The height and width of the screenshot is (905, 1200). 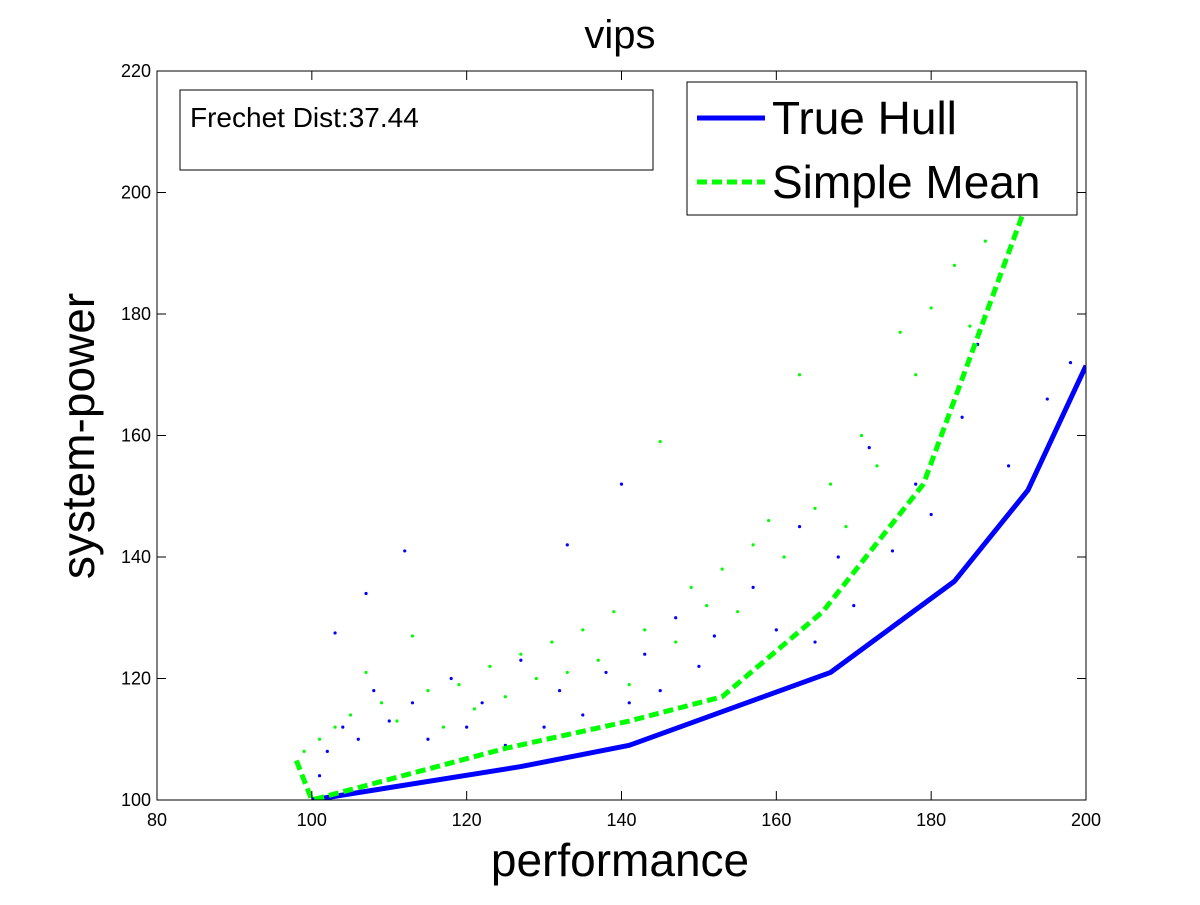 What do you see at coordinates (136, 800) in the screenshot?
I see `y-tick-label: 100` at bounding box center [136, 800].